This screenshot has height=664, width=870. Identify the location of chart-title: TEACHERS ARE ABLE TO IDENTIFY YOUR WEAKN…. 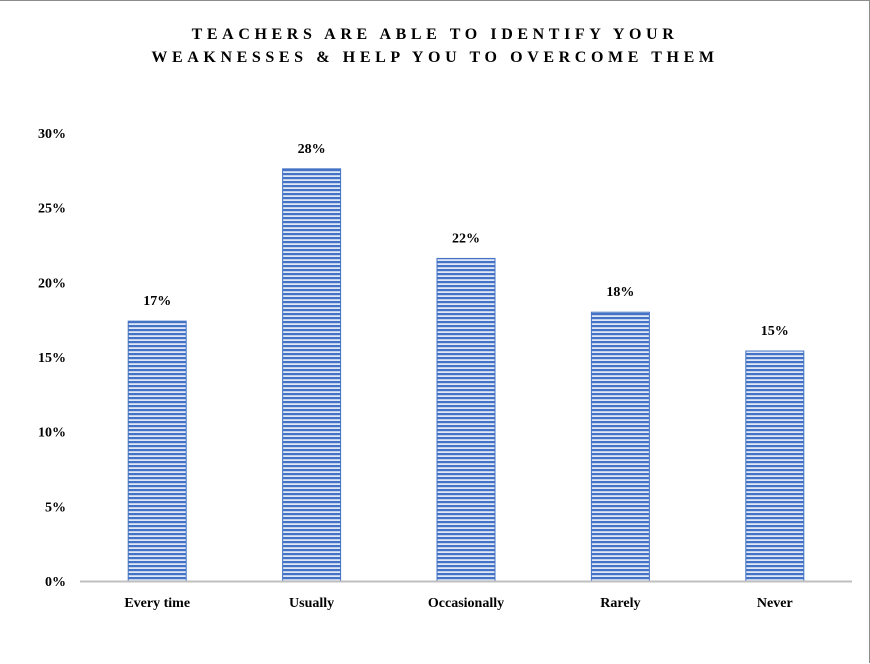
(435, 46).